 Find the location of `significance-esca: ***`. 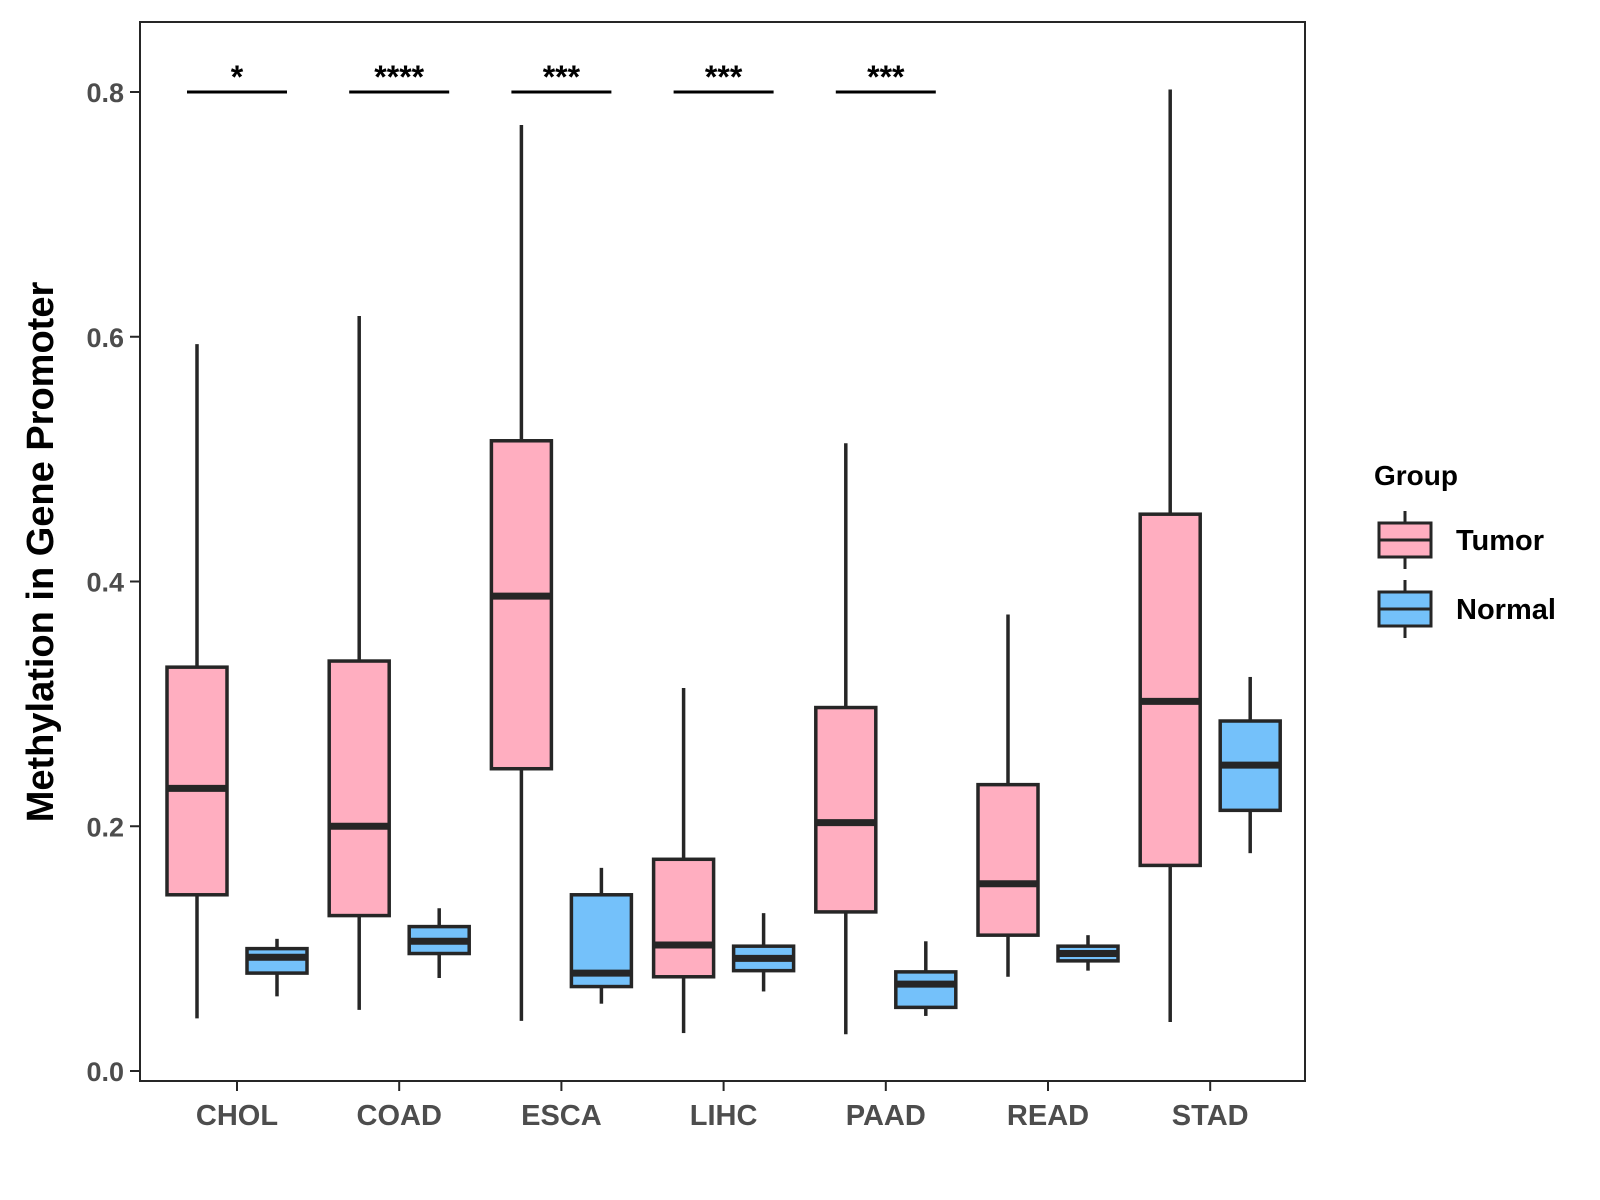

significance-esca: *** is located at coordinates (561, 77).